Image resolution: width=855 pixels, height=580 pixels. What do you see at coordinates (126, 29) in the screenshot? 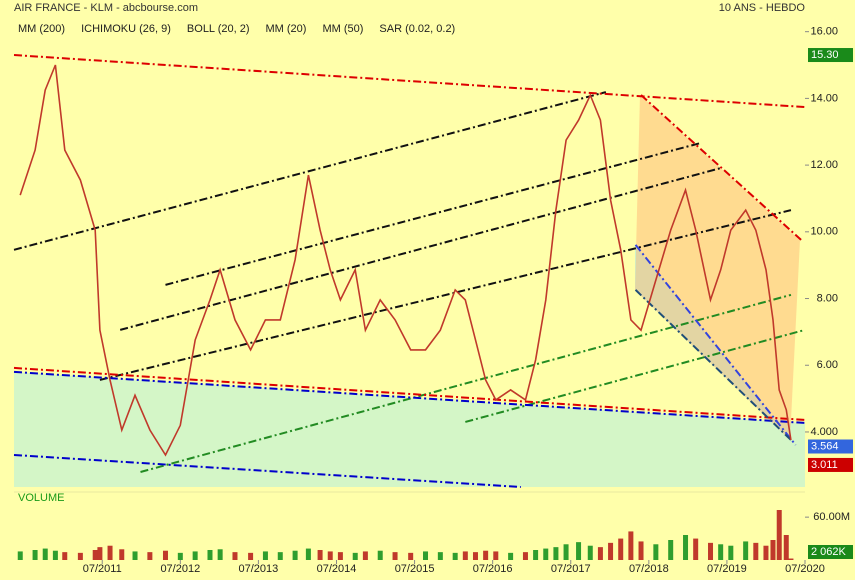
I see `indicator-label: ICHIMOKU (26, 9)` at bounding box center [126, 29].